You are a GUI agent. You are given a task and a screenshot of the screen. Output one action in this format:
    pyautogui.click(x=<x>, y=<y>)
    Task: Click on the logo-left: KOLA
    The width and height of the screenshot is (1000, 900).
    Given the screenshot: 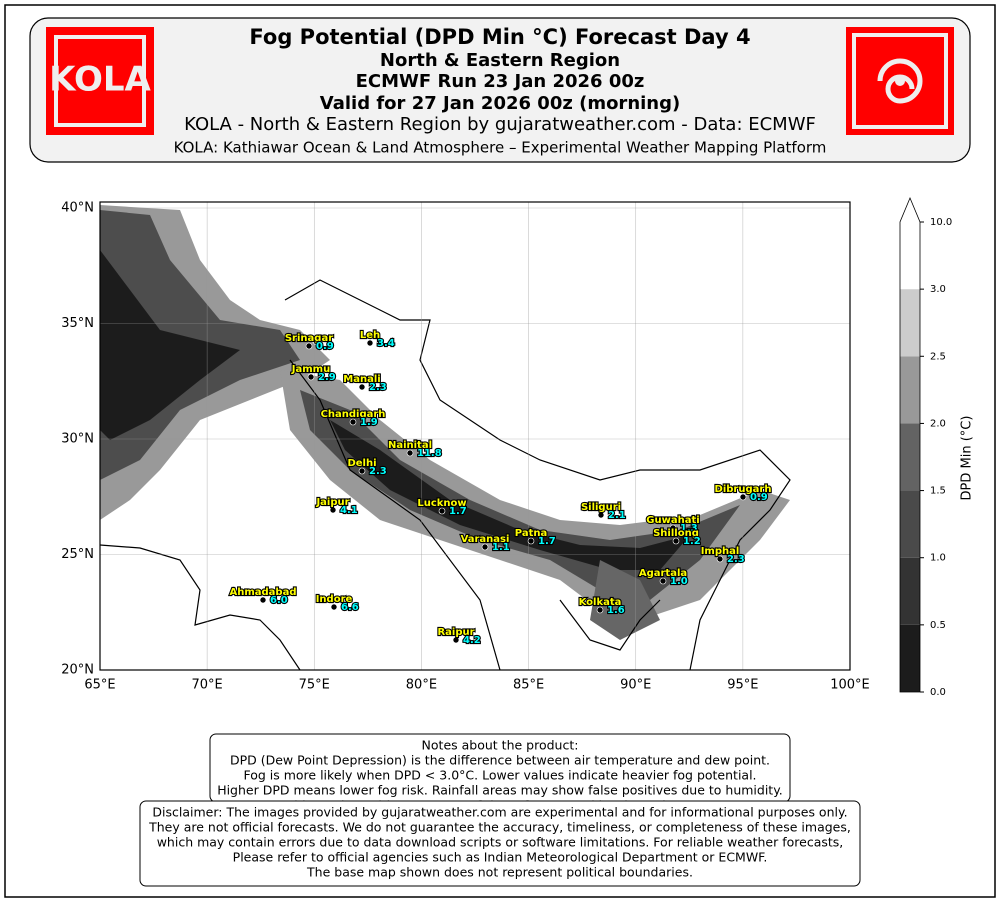 What is the action you would take?
    pyautogui.click(x=100, y=81)
    